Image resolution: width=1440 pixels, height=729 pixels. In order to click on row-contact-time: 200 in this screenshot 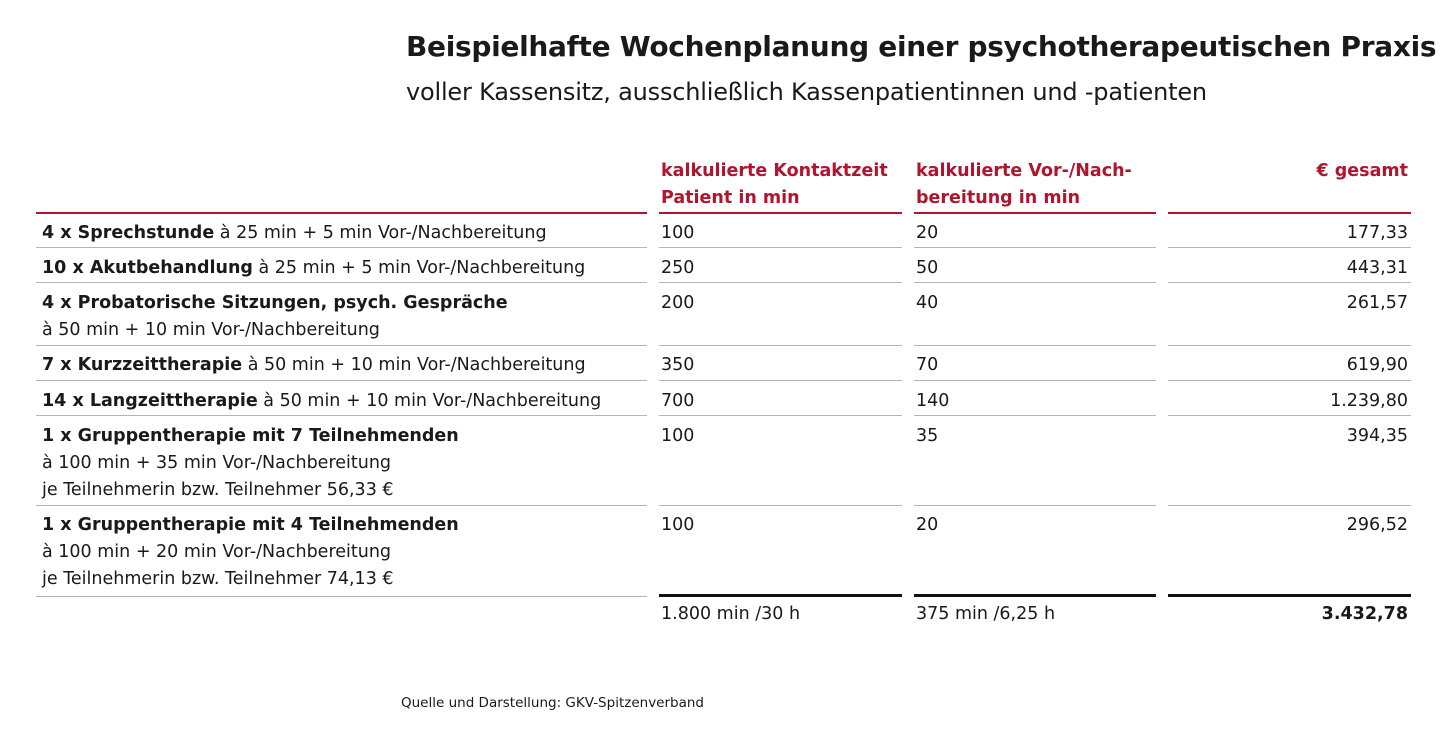, I will do `click(678, 303)`.